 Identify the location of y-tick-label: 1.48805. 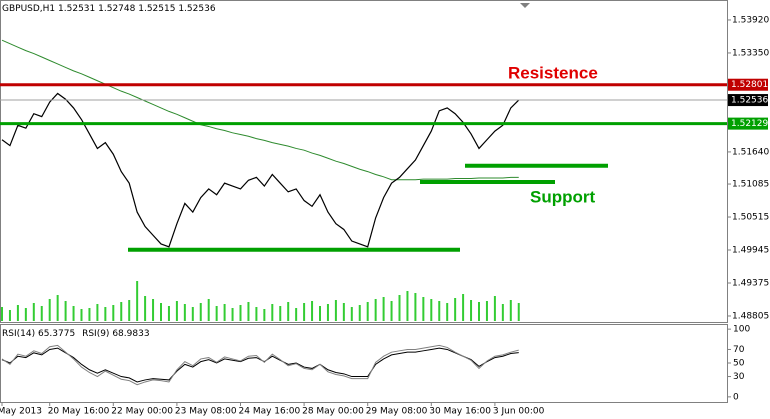
(750, 316).